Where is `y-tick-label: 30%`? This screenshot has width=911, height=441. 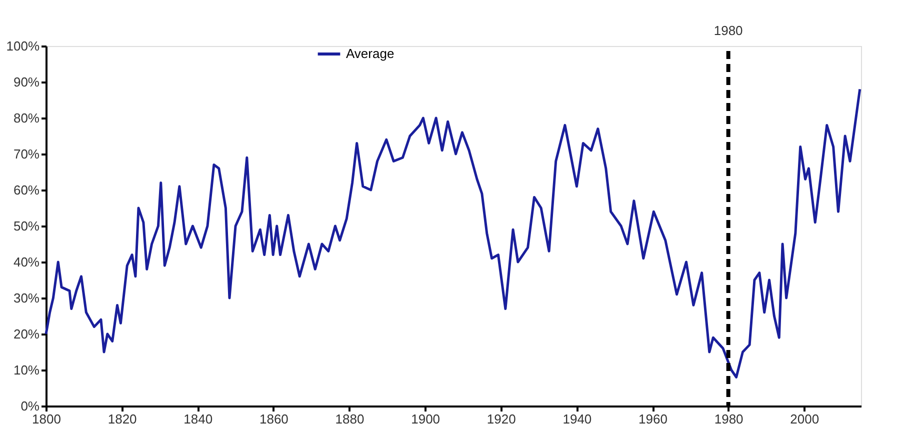 y-tick-label: 30% is located at coordinates (26, 298).